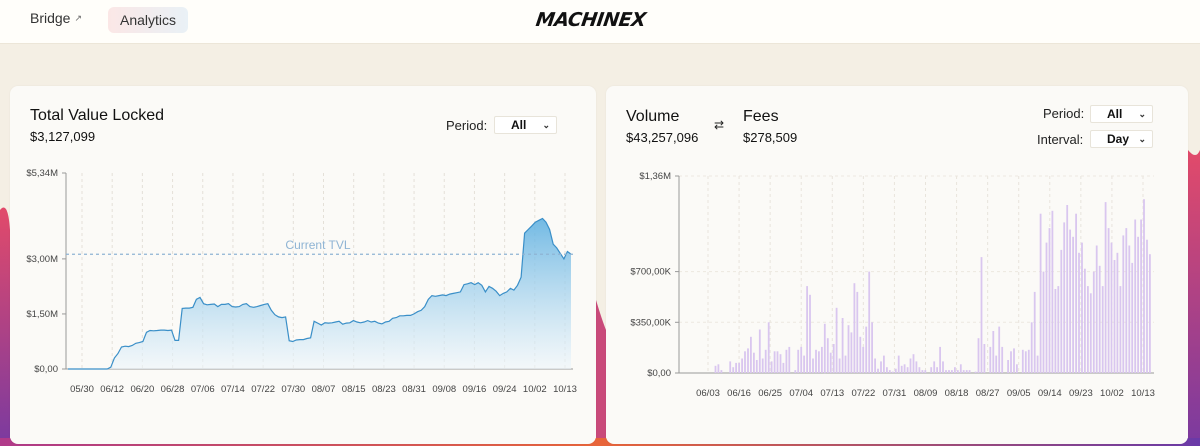  Describe the element at coordinates (56, 18) in the screenshot. I see `nav-link-bridge: Bridge ↗` at that location.